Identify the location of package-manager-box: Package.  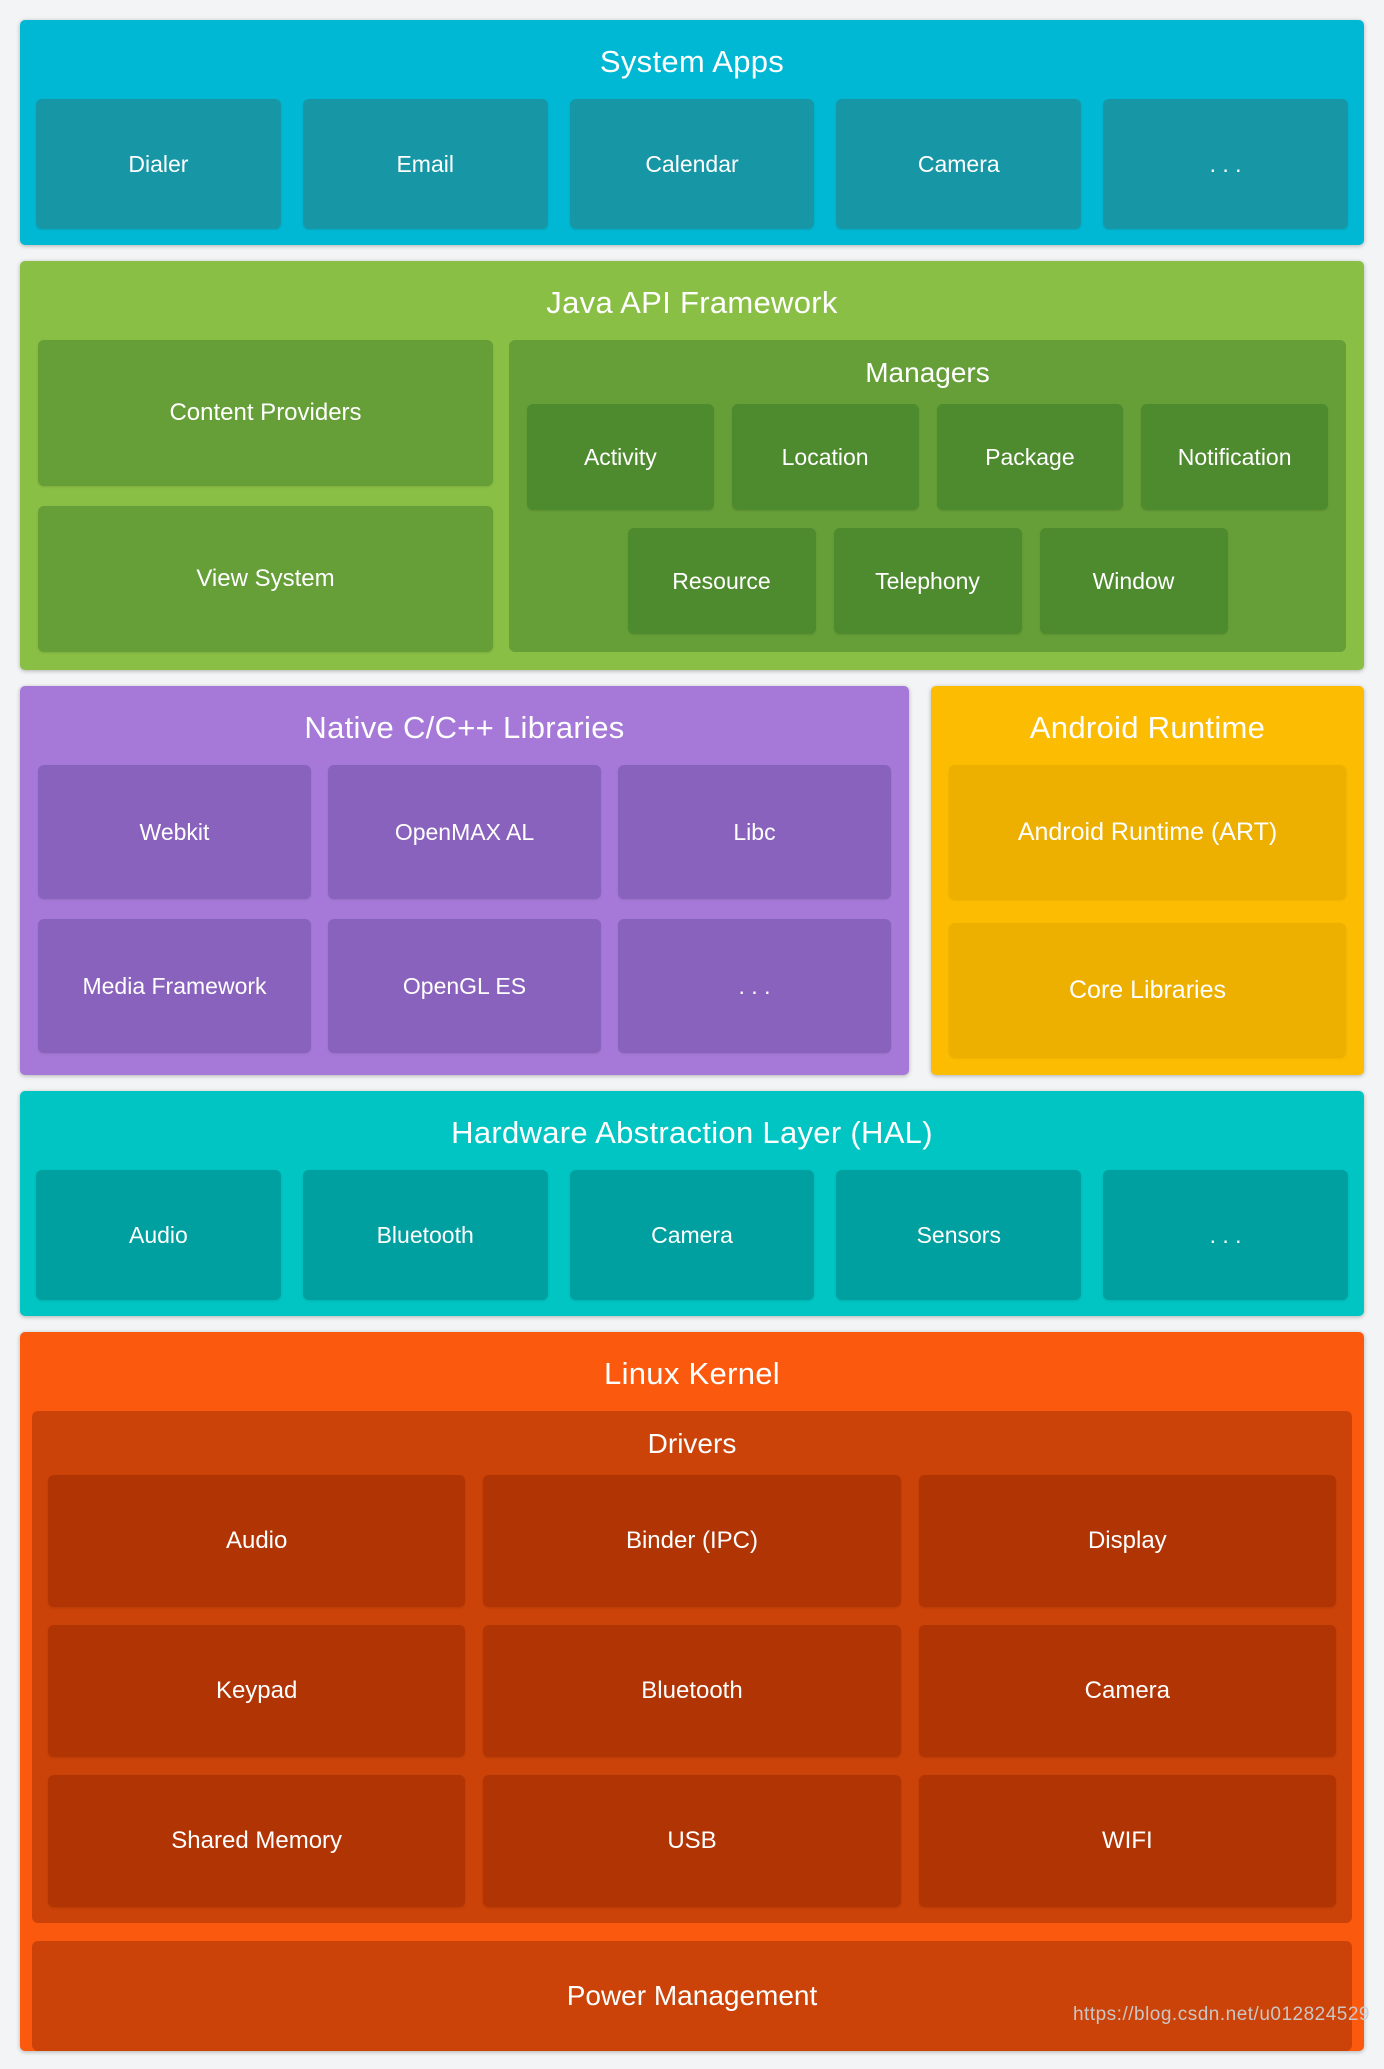
(1030, 457).